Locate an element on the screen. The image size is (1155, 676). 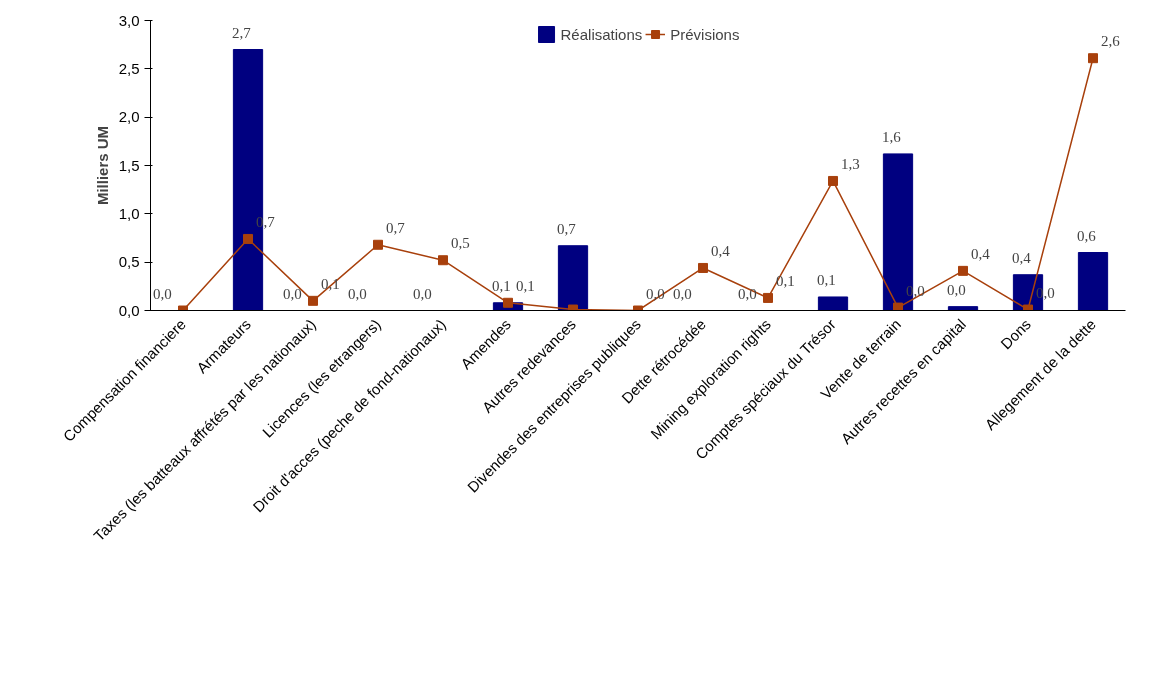
data-label: 2,6 is located at coordinates (1111, 41).